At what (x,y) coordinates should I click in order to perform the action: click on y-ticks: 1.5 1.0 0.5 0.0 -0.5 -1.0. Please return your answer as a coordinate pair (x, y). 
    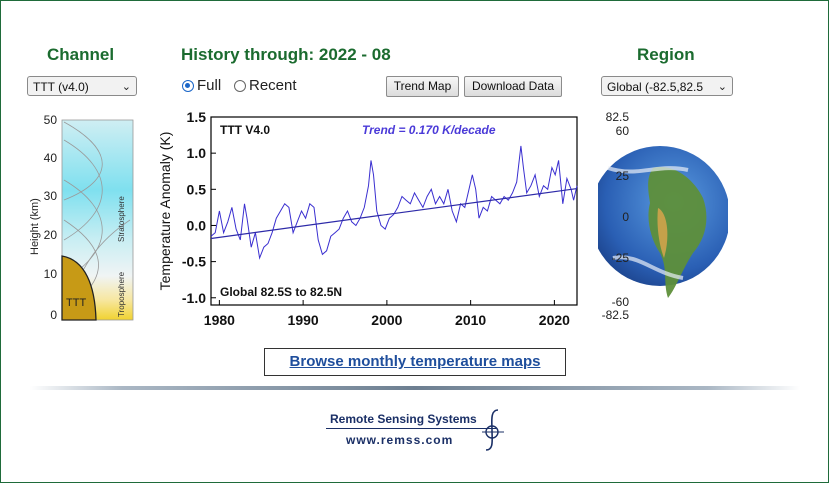
    Looking at the image, I should click on (199, 207).